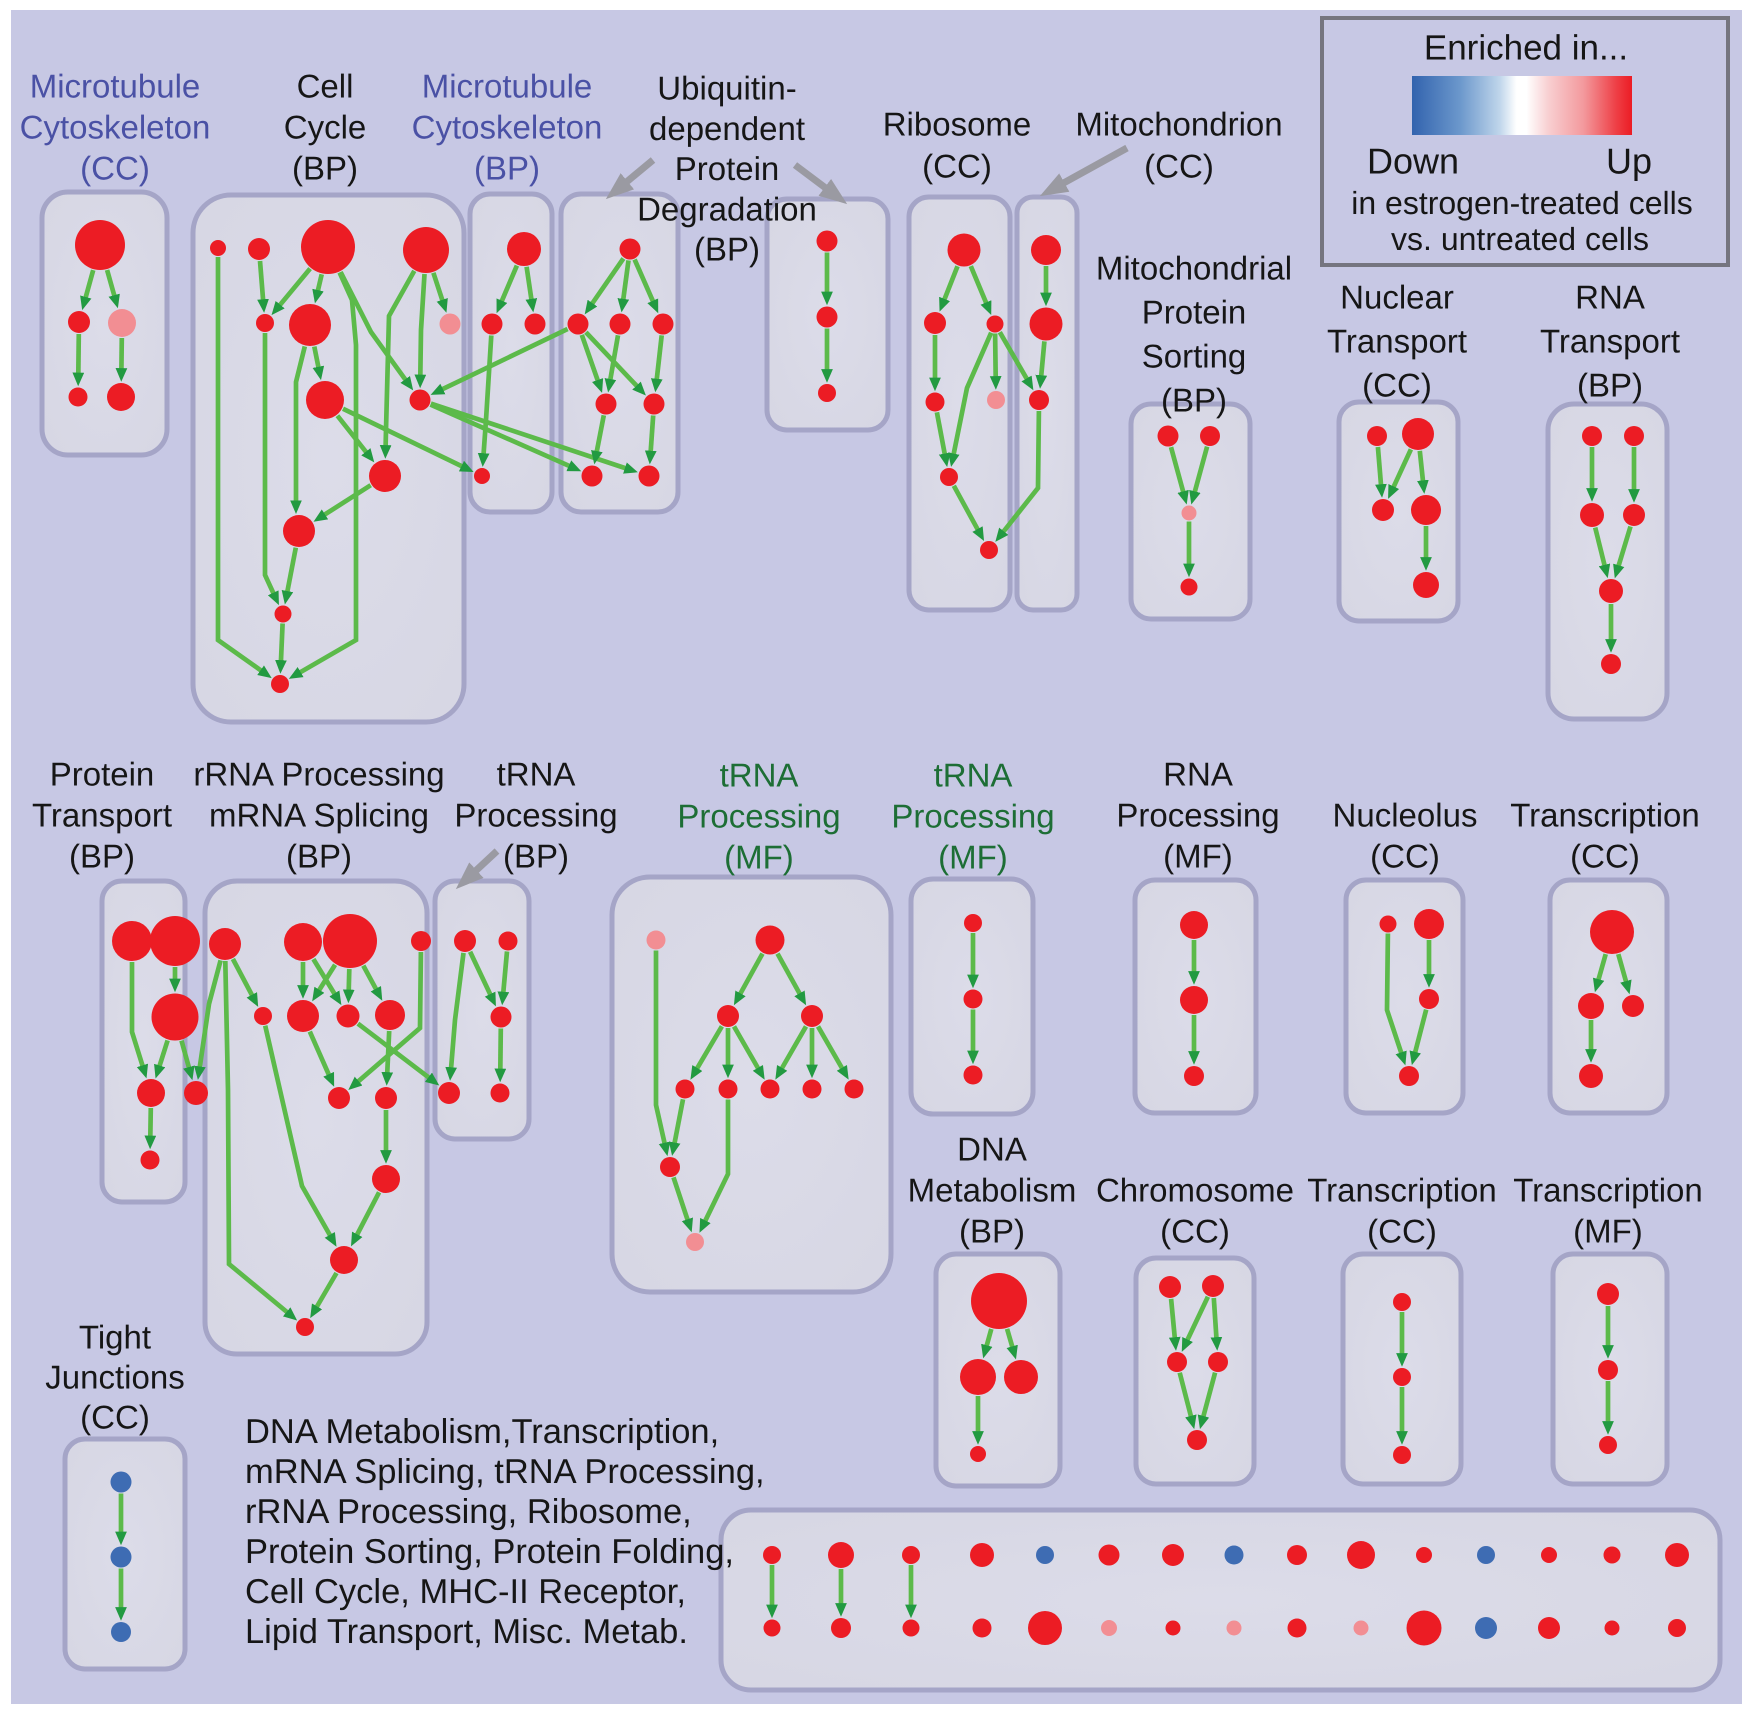  What do you see at coordinates (1413, 161) in the screenshot?
I see `svg-text: Down` at bounding box center [1413, 161].